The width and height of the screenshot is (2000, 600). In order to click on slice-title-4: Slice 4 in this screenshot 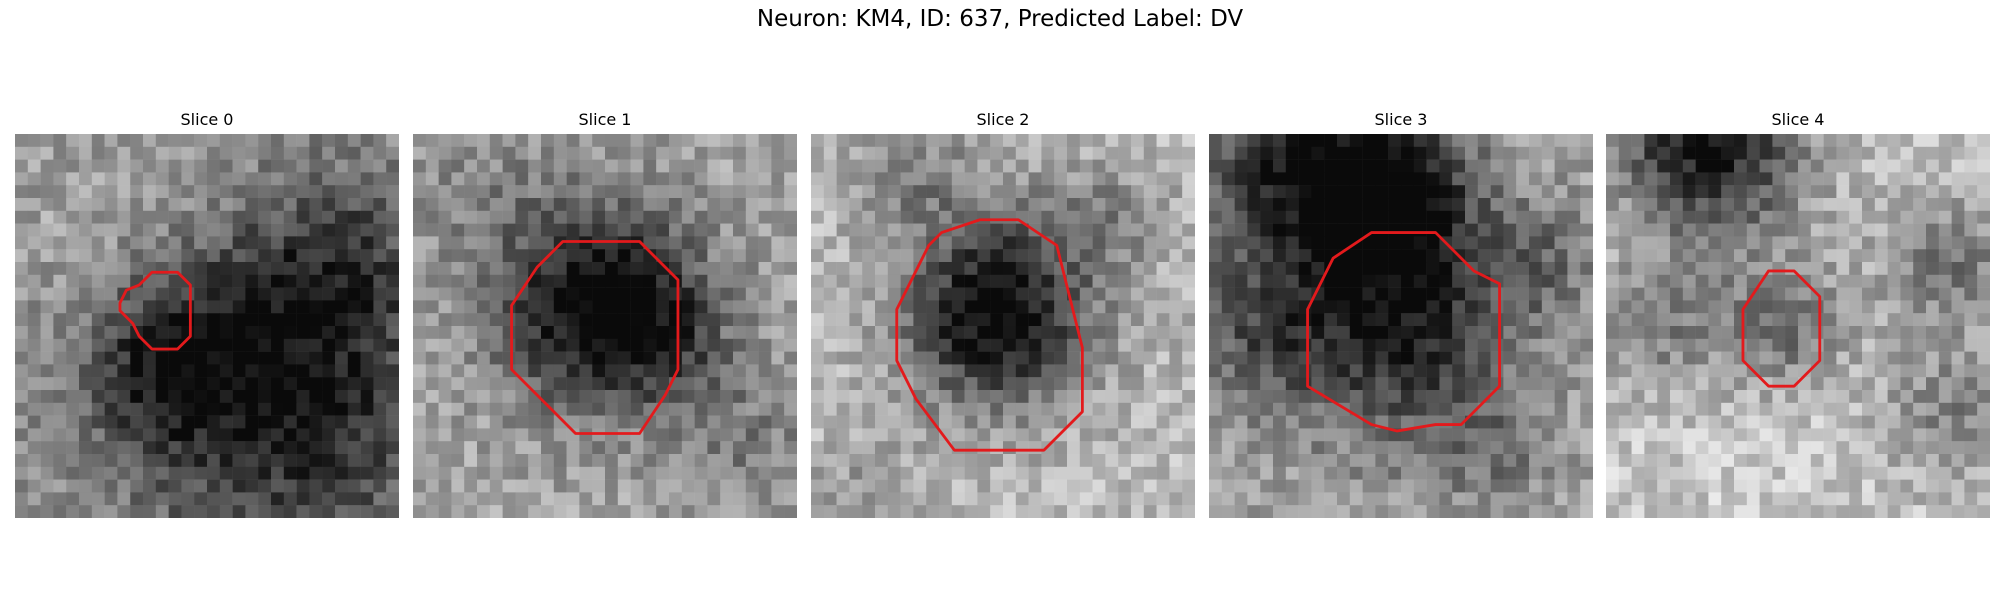, I will do `click(1798, 119)`.